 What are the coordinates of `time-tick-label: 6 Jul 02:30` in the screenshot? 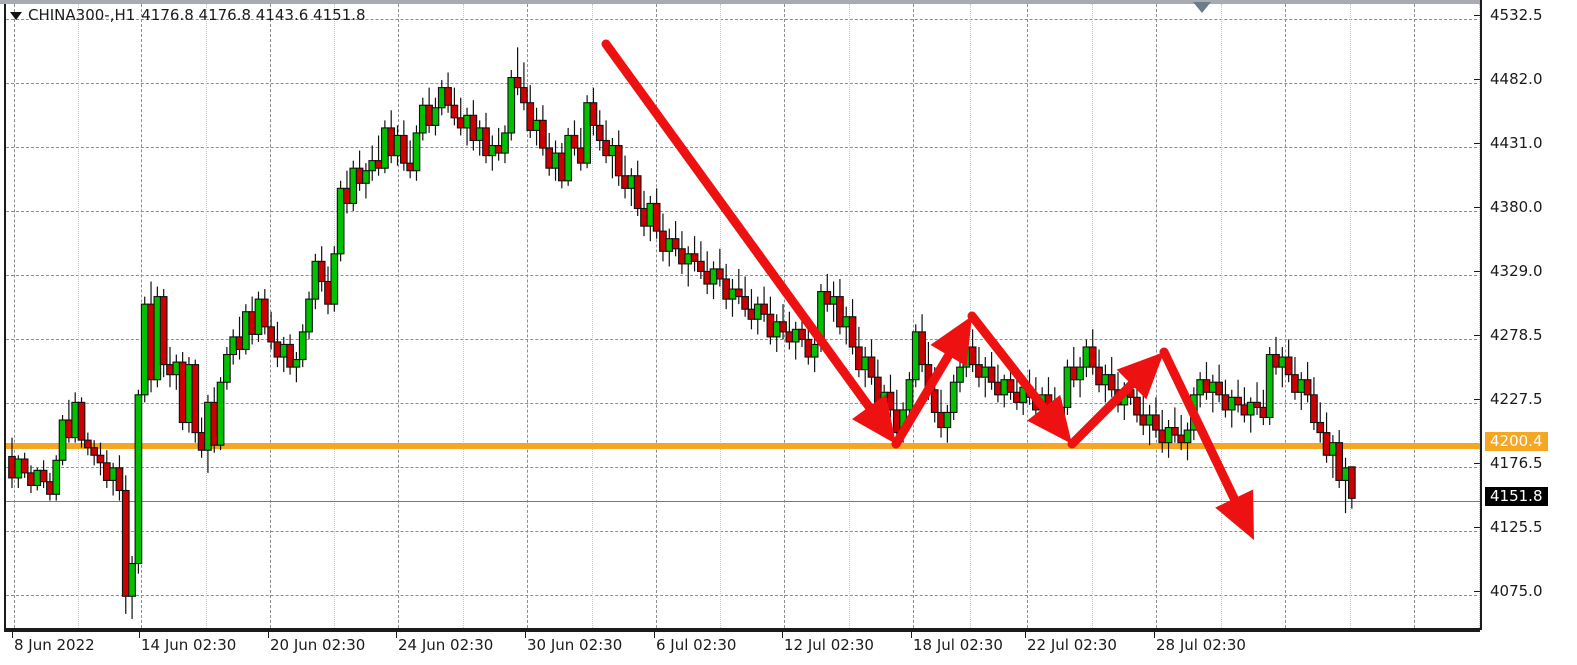 It's located at (696, 645).